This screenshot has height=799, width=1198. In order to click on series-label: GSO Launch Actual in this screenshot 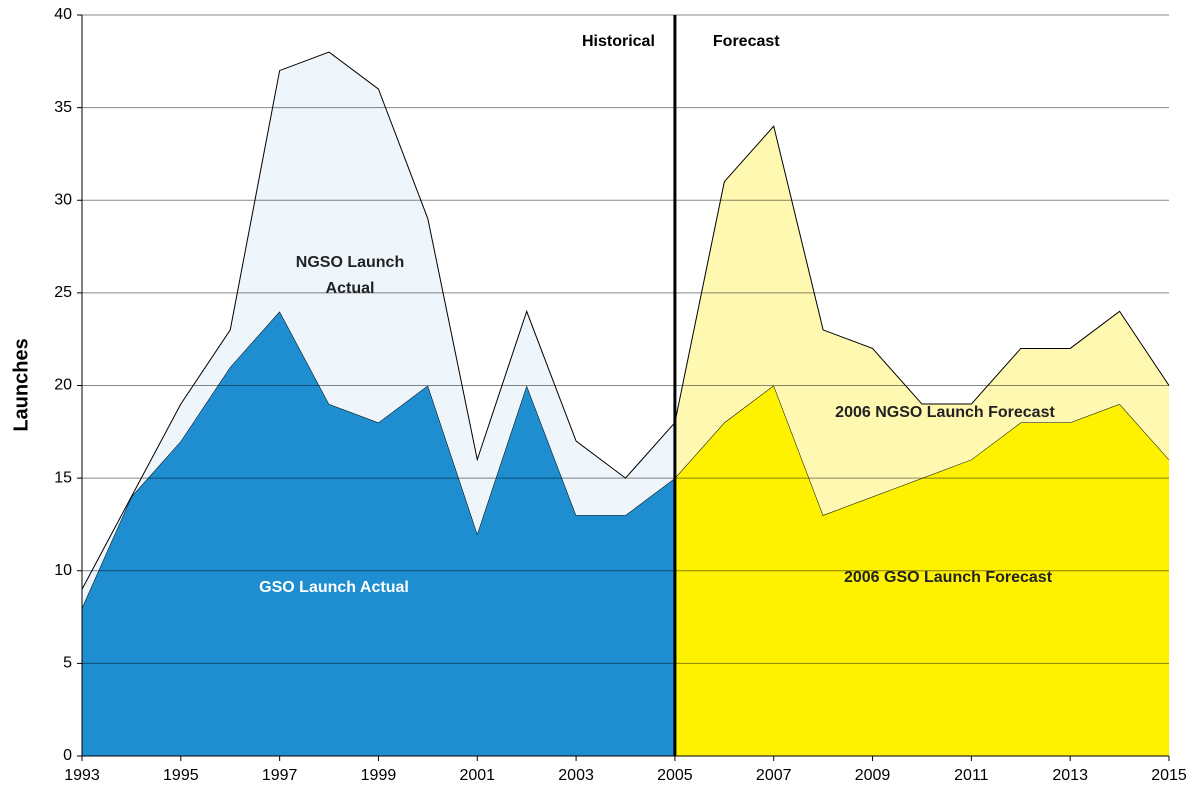, I will do `click(334, 587)`.